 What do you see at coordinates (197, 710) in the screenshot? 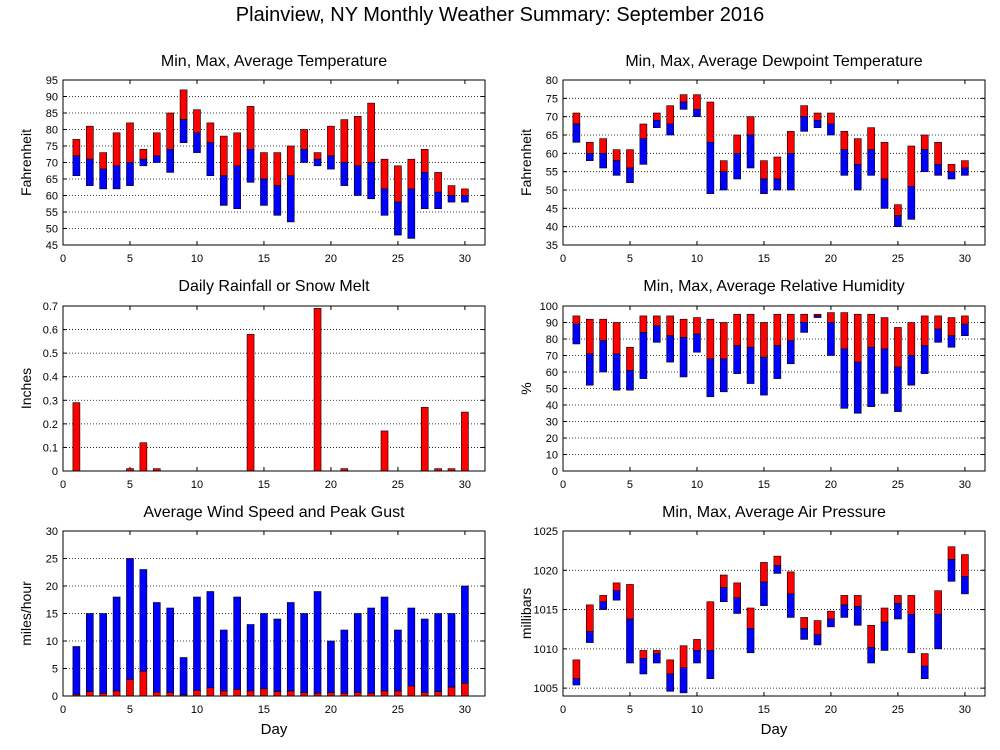
I see `wind-xtick-label: 10` at bounding box center [197, 710].